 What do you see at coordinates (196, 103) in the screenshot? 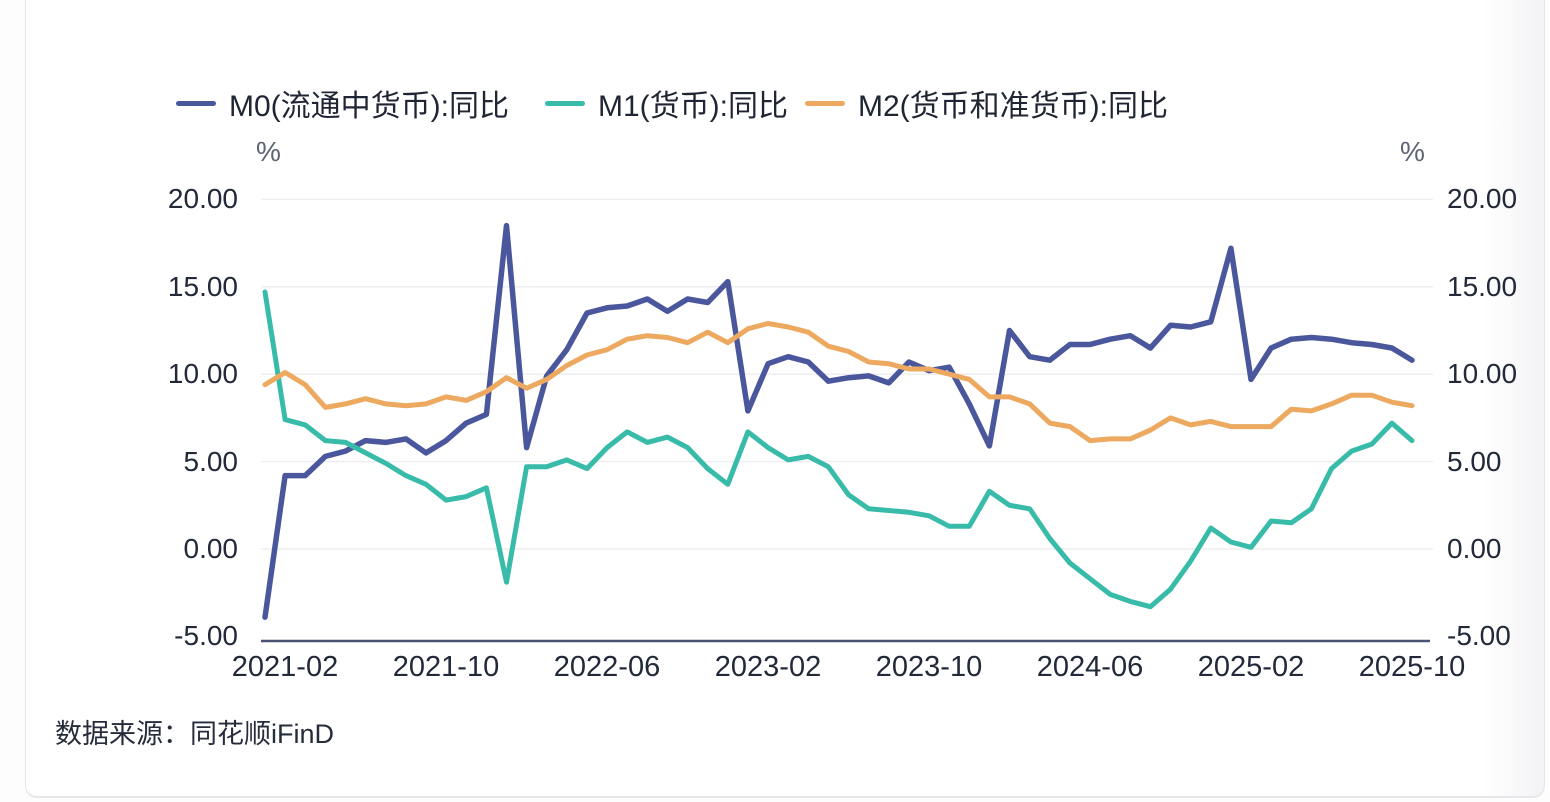
I see `legend-swatch-m0-icon` at bounding box center [196, 103].